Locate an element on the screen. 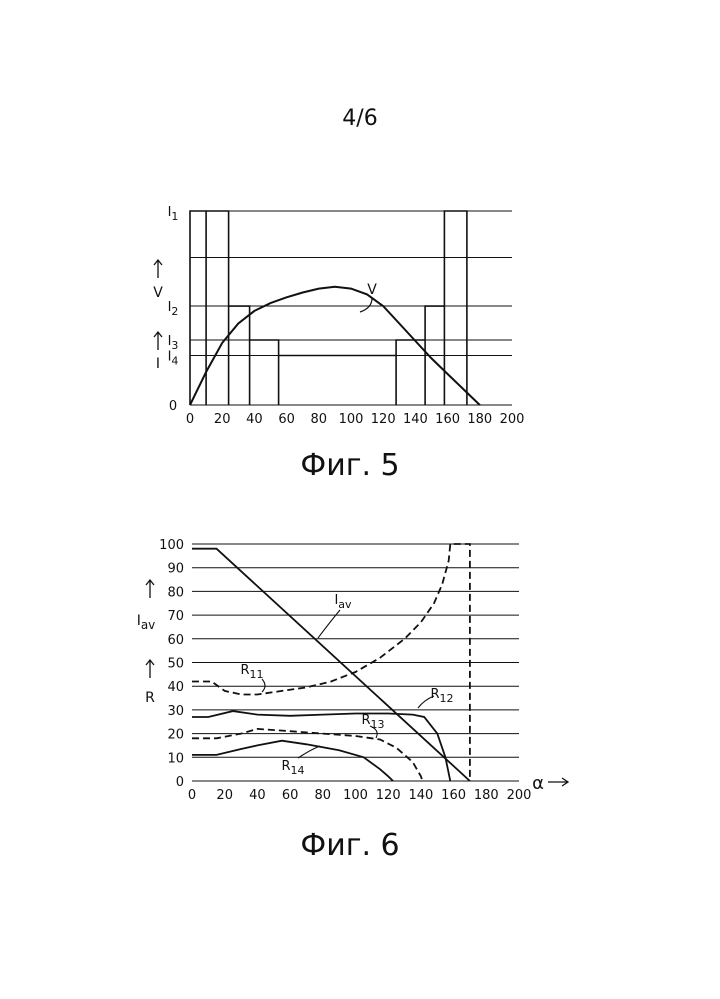 Image resolution: width=720 pixels, height=999 pixels. x-axis-label: α is located at coordinates (538, 783).